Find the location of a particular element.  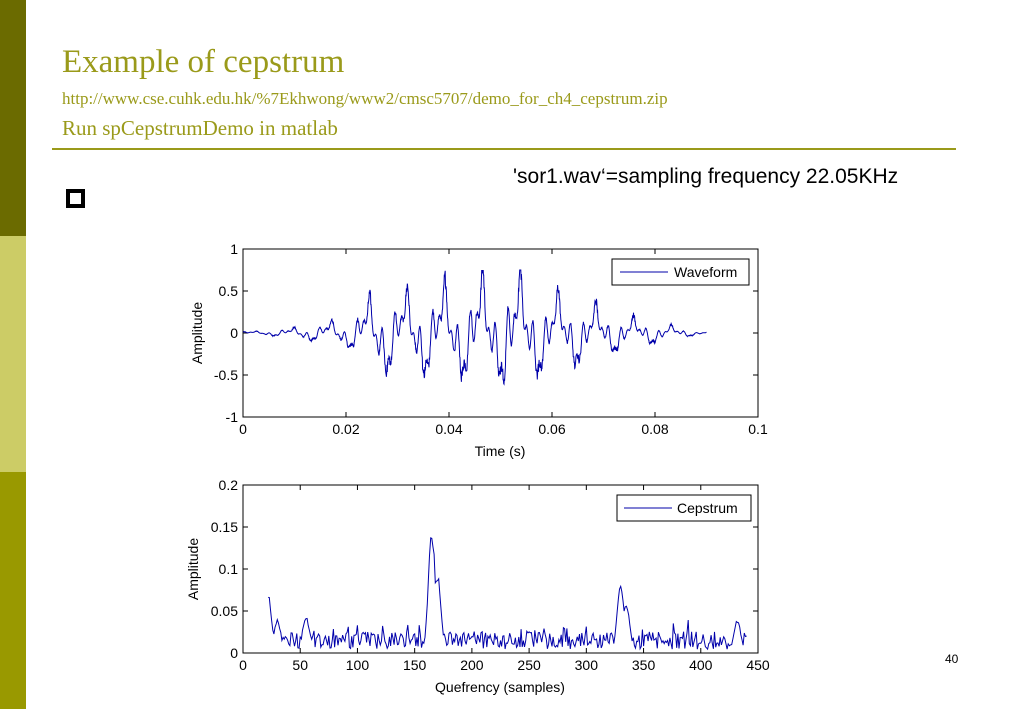

slide-title: Example of cepstrum is located at coordinates (203, 62).